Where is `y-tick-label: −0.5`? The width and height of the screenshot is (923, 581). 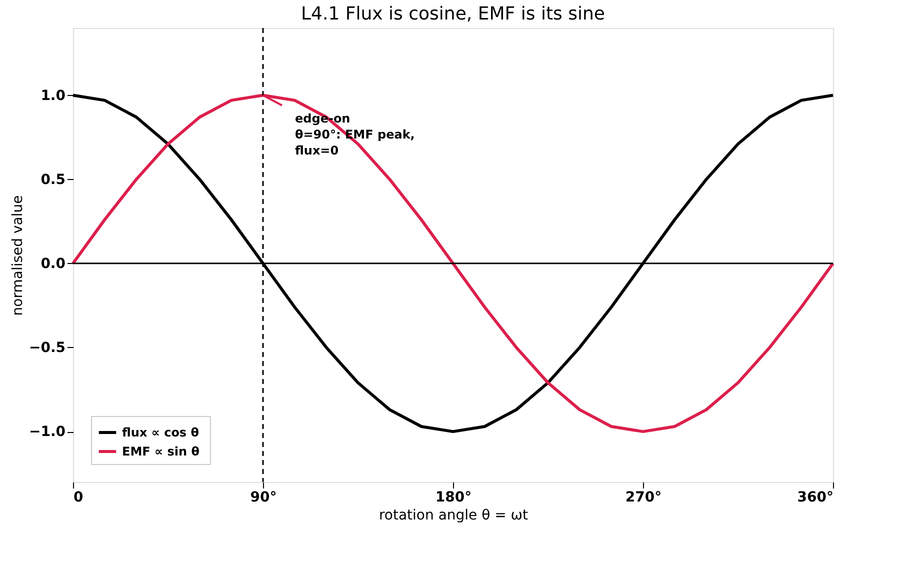 y-tick-label: −0.5 is located at coordinates (47, 348).